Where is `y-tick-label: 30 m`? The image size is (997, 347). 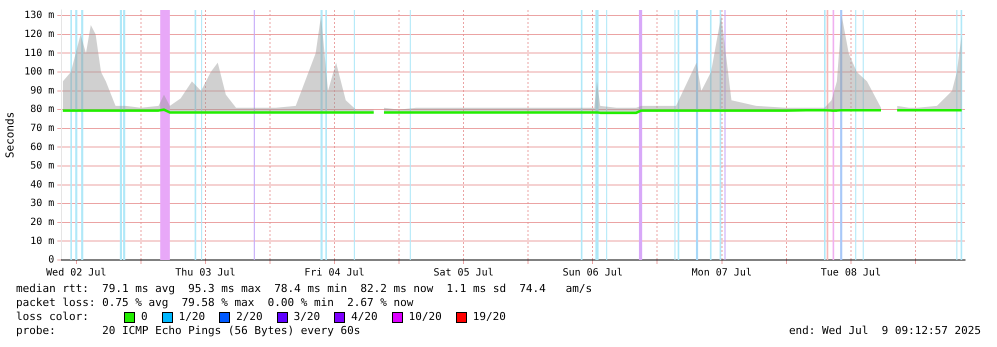 y-tick-label: 30 m is located at coordinates (42, 204).